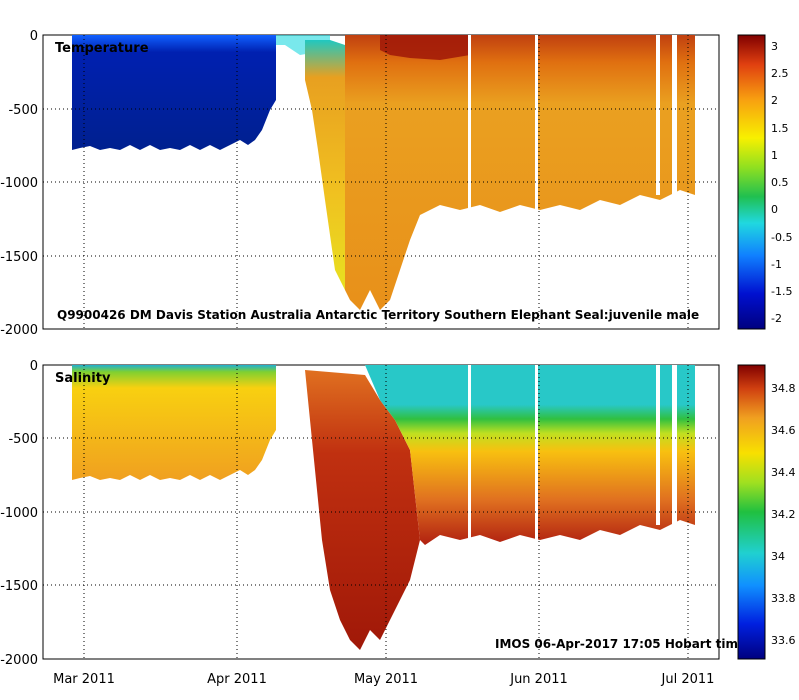  What do you see at coordinates (778, 556) in the screenshot?
I see `salinity-cb-tick-4: 34` at bounding box center [778, 556].